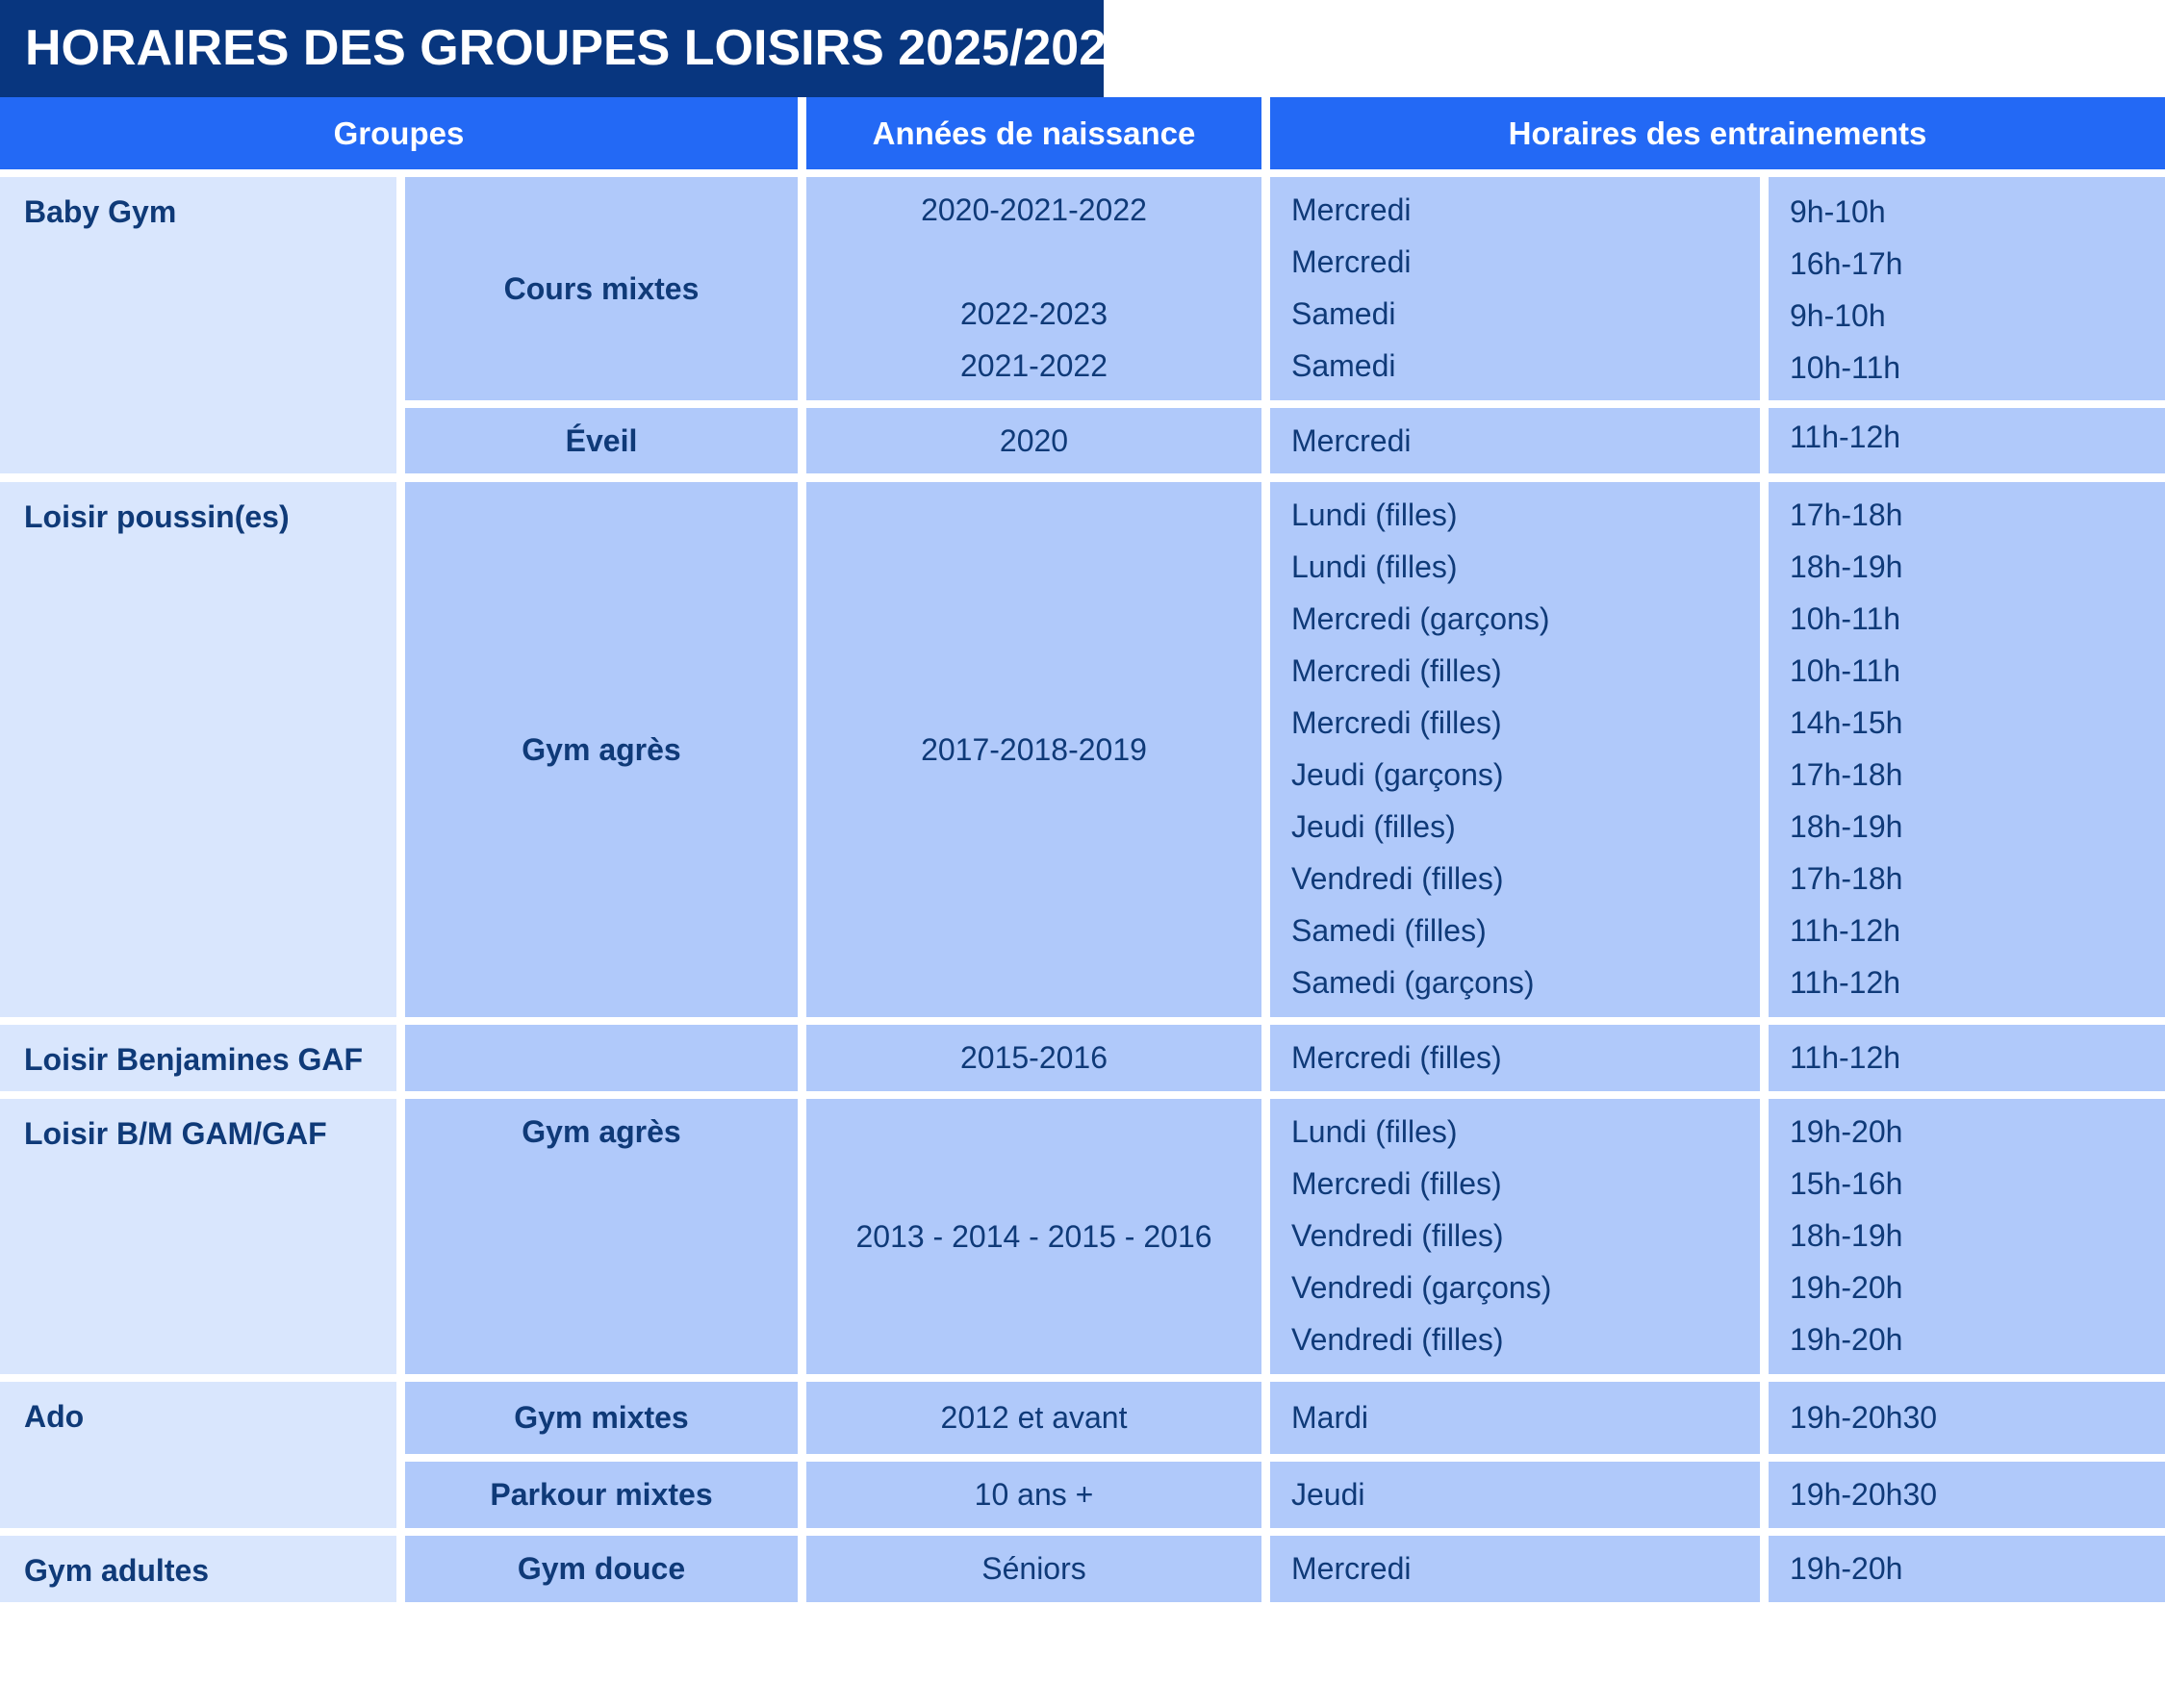  Describe the element at coordinates (1397, 774) in the screenshot. I see `day-item: Jeudi (garçons)` at that location.